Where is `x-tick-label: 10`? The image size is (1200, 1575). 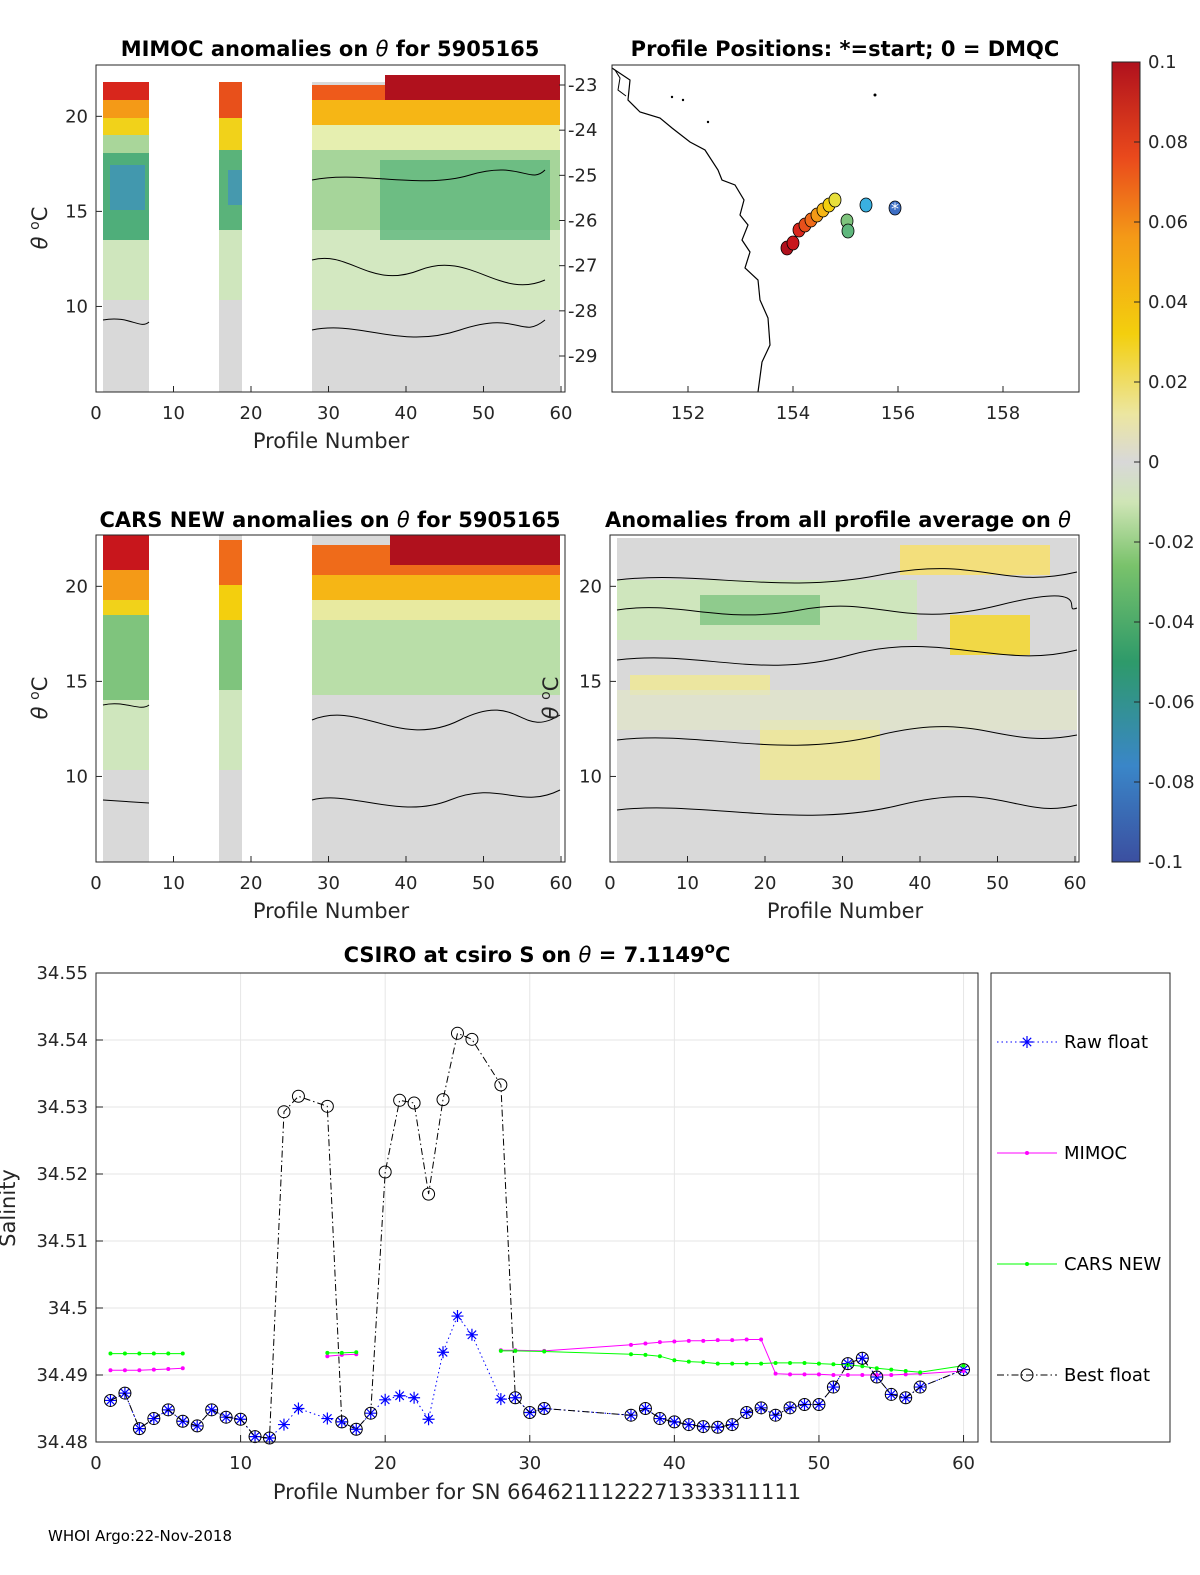 x-tick-label: 10 is located at coordinates (687, 883).